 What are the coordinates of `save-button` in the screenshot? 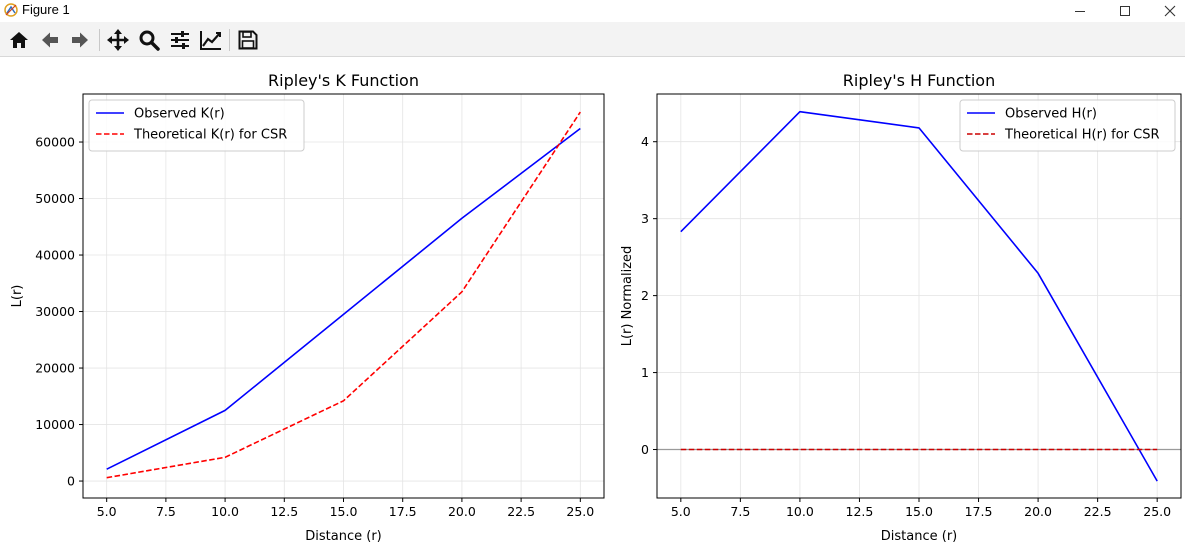 It's located at (248, 40).